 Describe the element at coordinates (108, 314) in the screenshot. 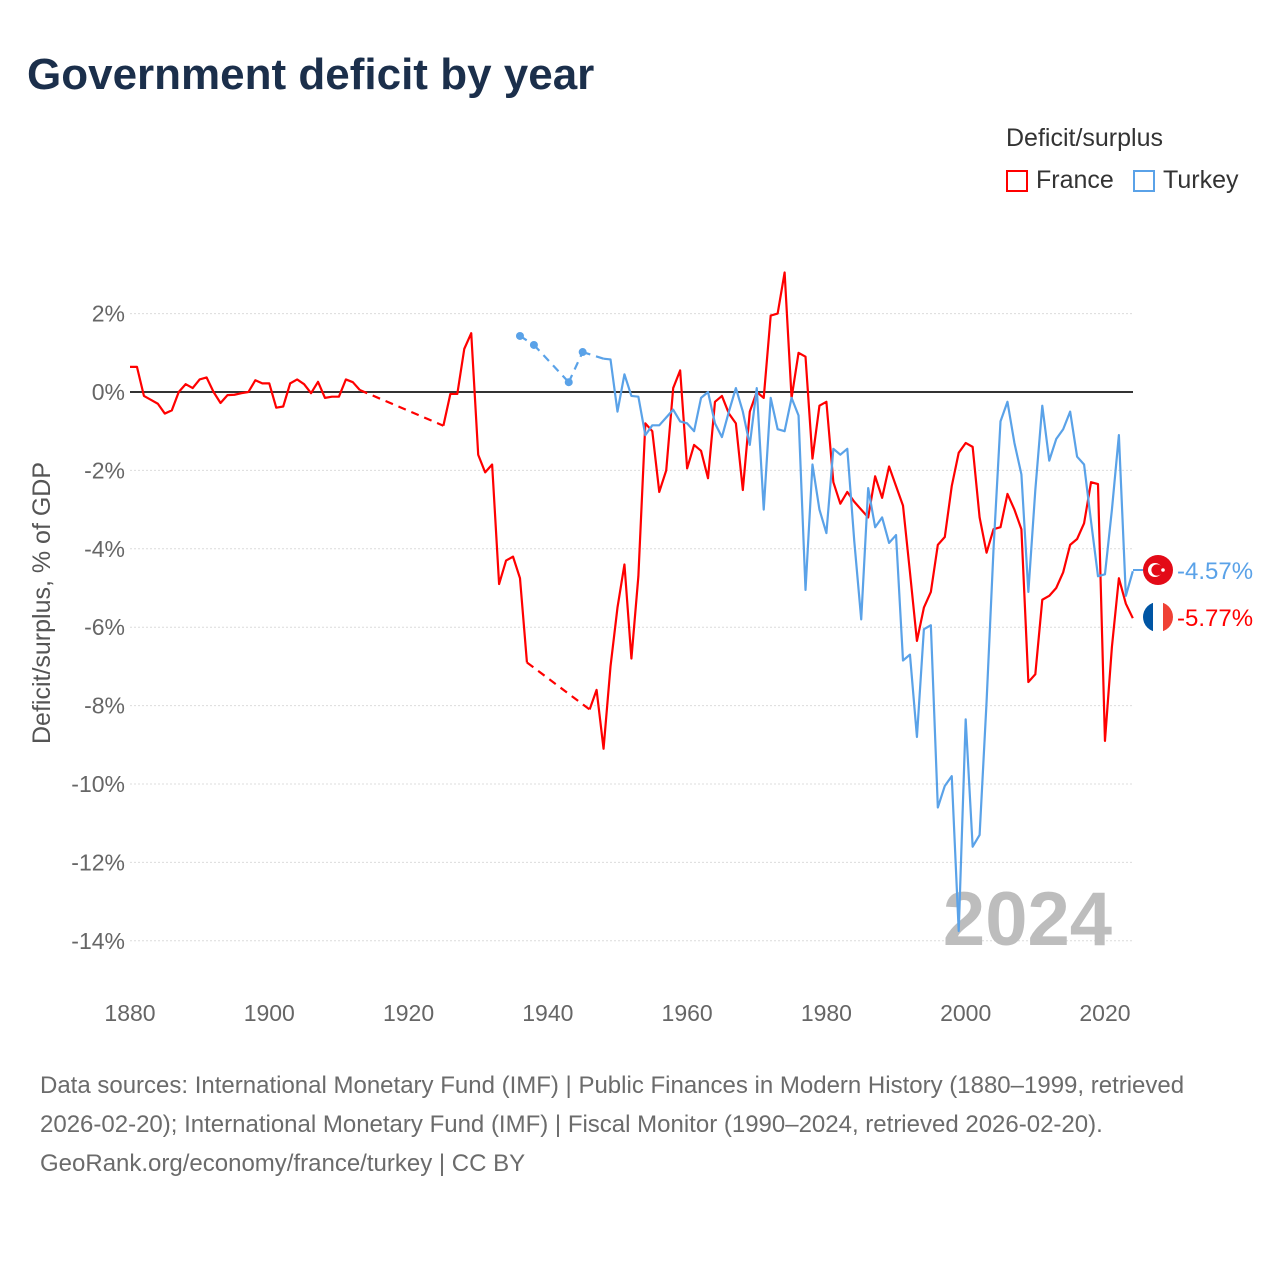

I see `y-tick-label: 2%` at that location.